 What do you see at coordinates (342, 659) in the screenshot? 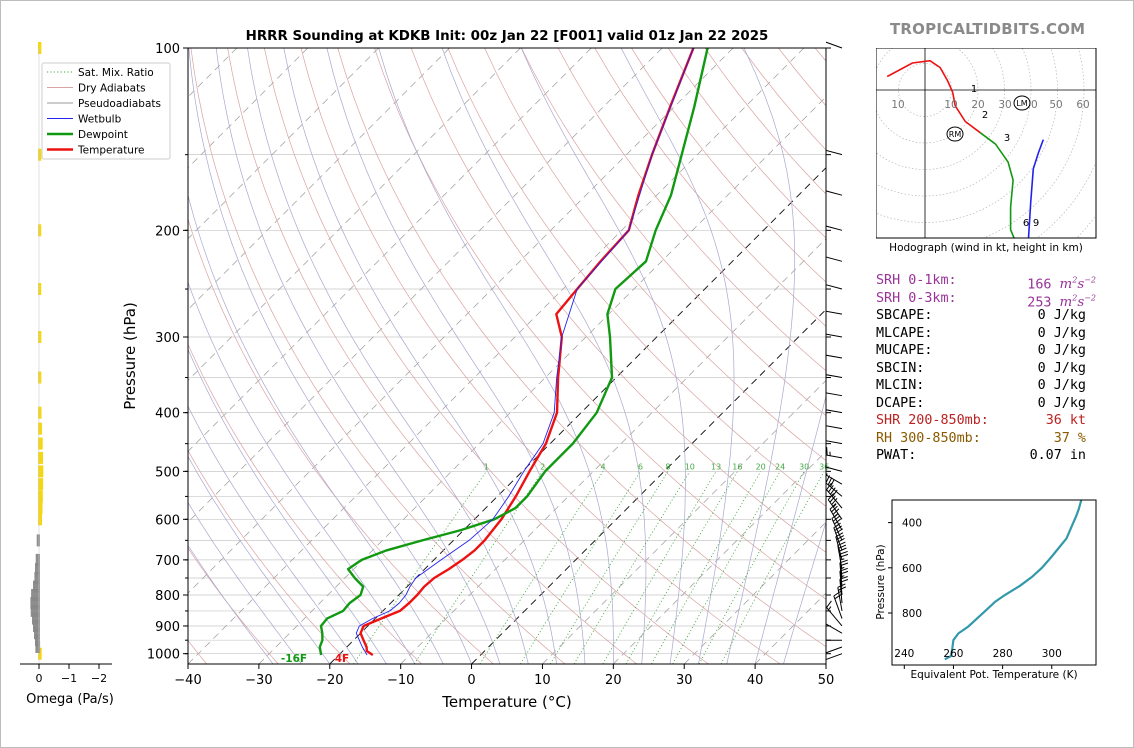
I see `surface-temperature-label: 4F` at bounding box center [342, 659].